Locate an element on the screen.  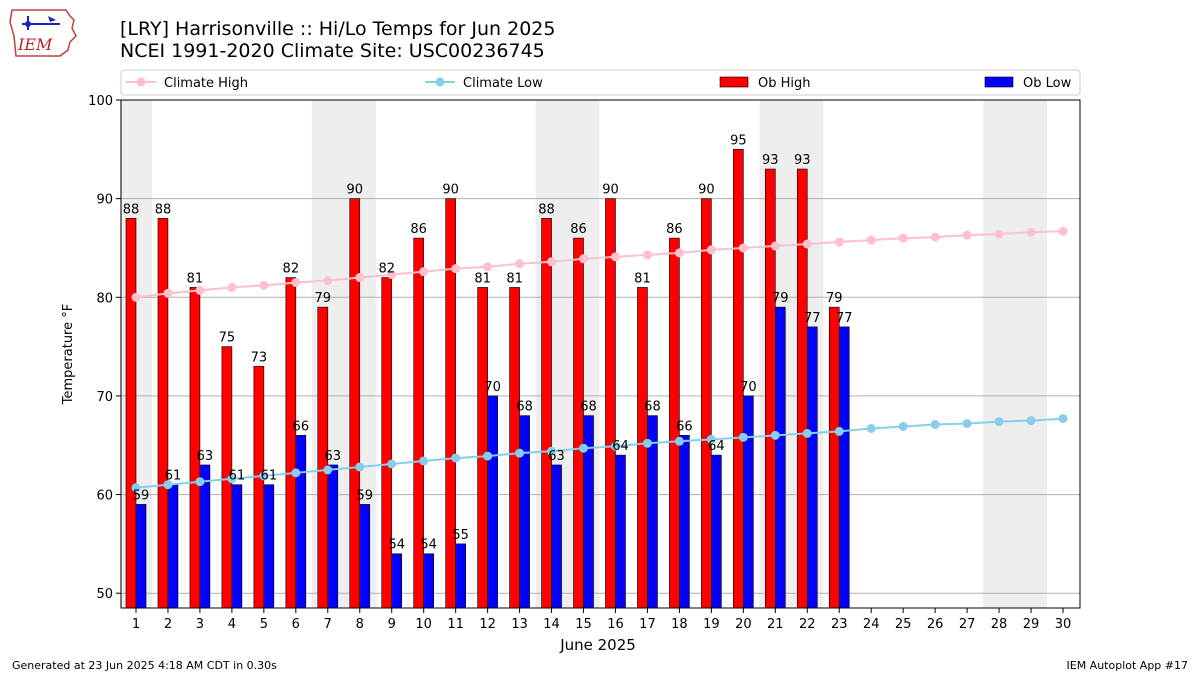
x-tick-label: 3 is located at coordinates (200, 624).